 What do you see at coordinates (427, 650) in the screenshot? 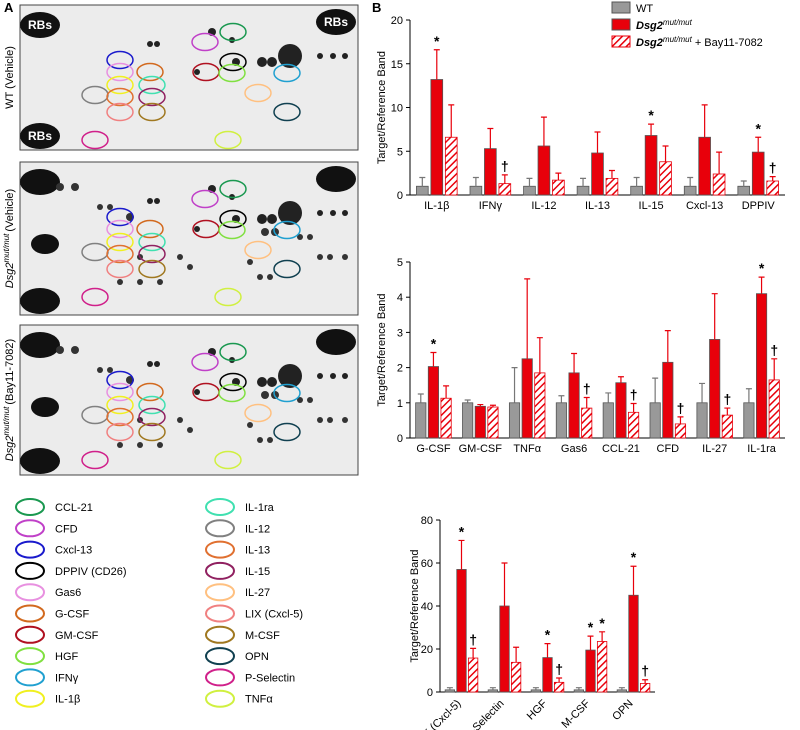
I see `y-tick-label: 20` at bounding box center [427, 650].